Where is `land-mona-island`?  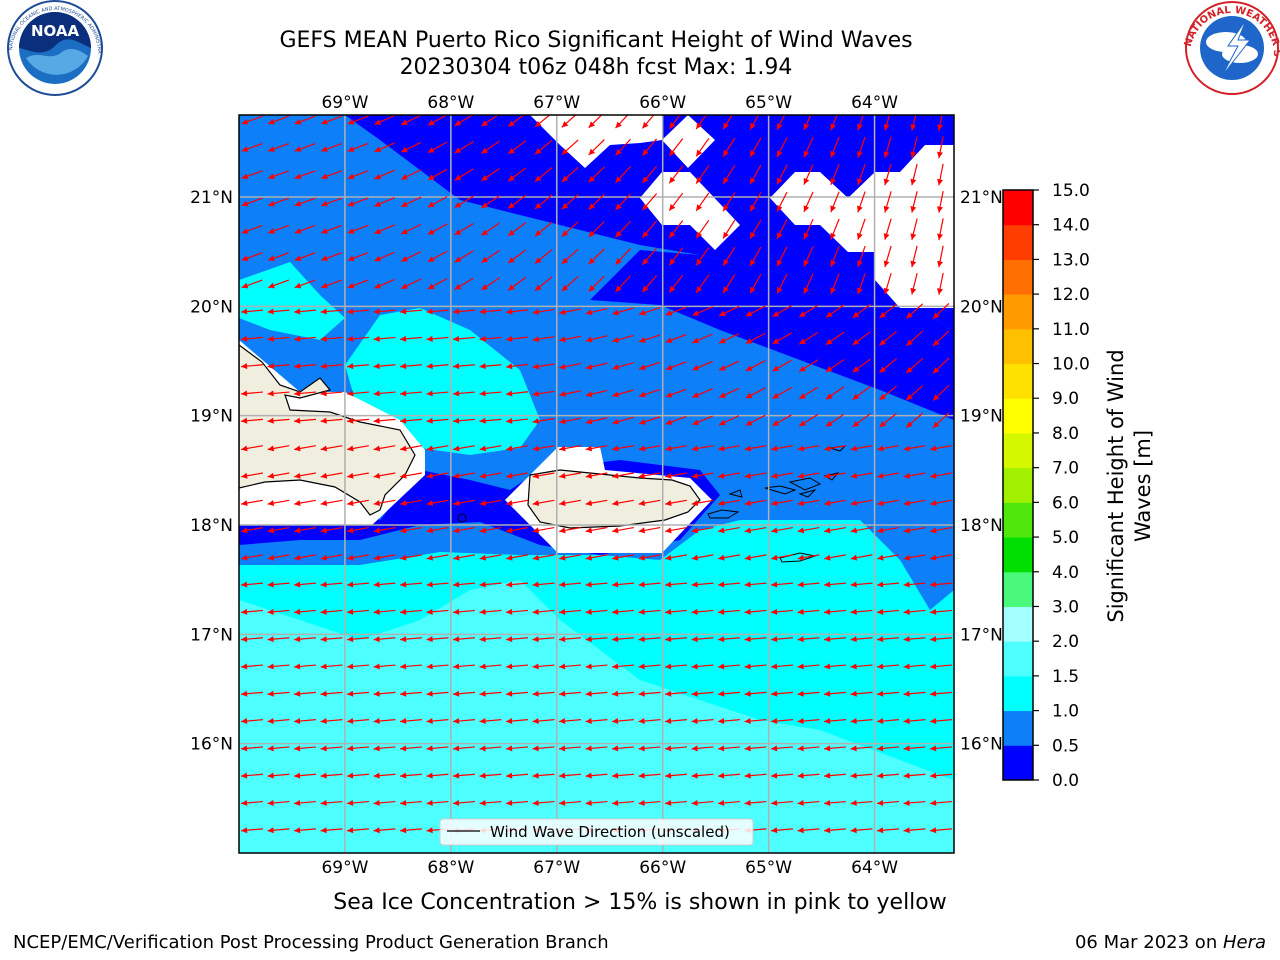 land-mona-island is located at coordinates (462, 518).